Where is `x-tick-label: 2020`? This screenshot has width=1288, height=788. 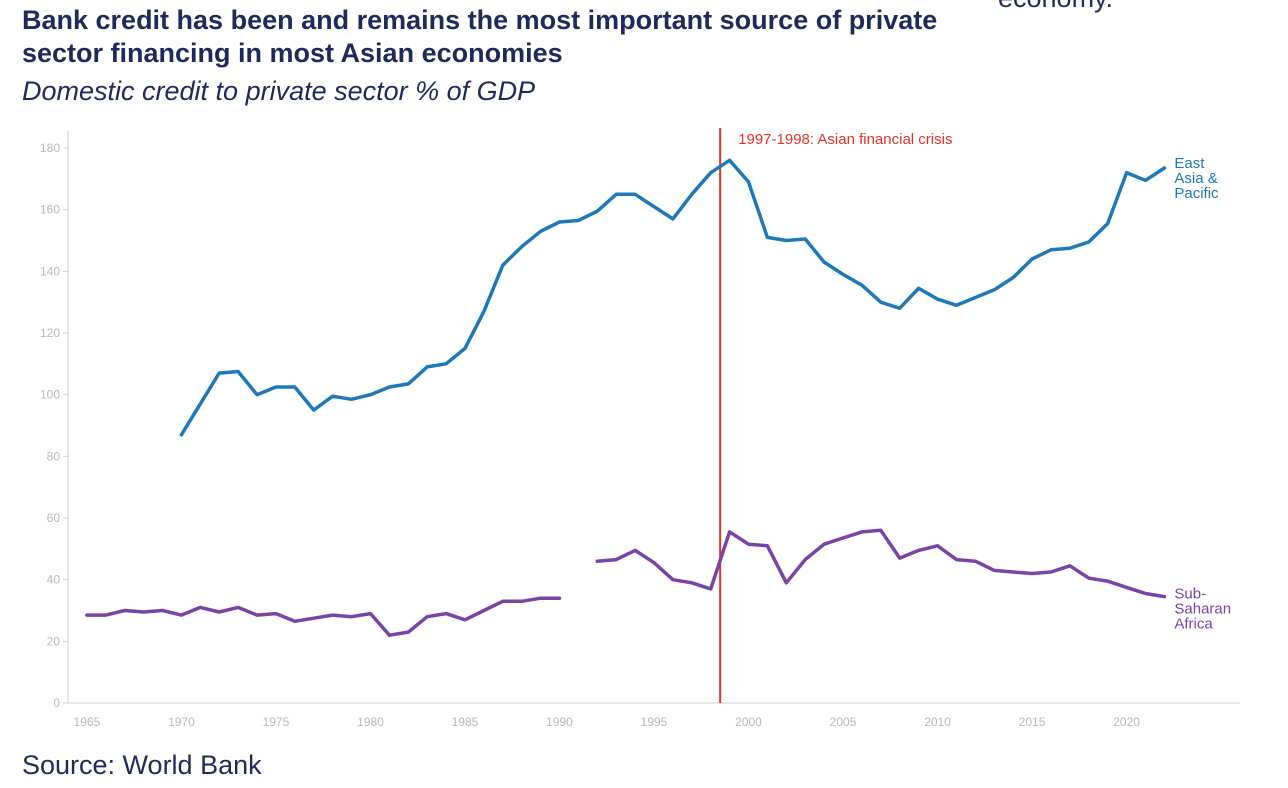 x-tick-label: 2020 is located at coordinates (1126, 722).